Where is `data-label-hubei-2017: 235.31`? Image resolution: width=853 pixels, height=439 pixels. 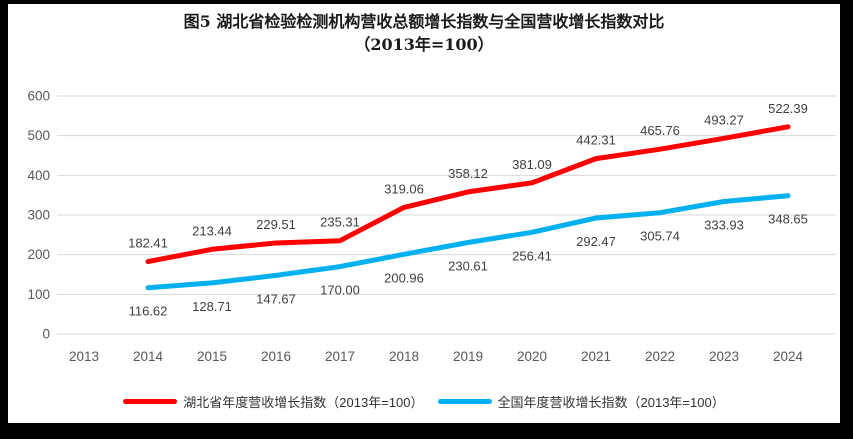 data-label-hubei-2017: 235.31 is located at coordinates (340, 222).